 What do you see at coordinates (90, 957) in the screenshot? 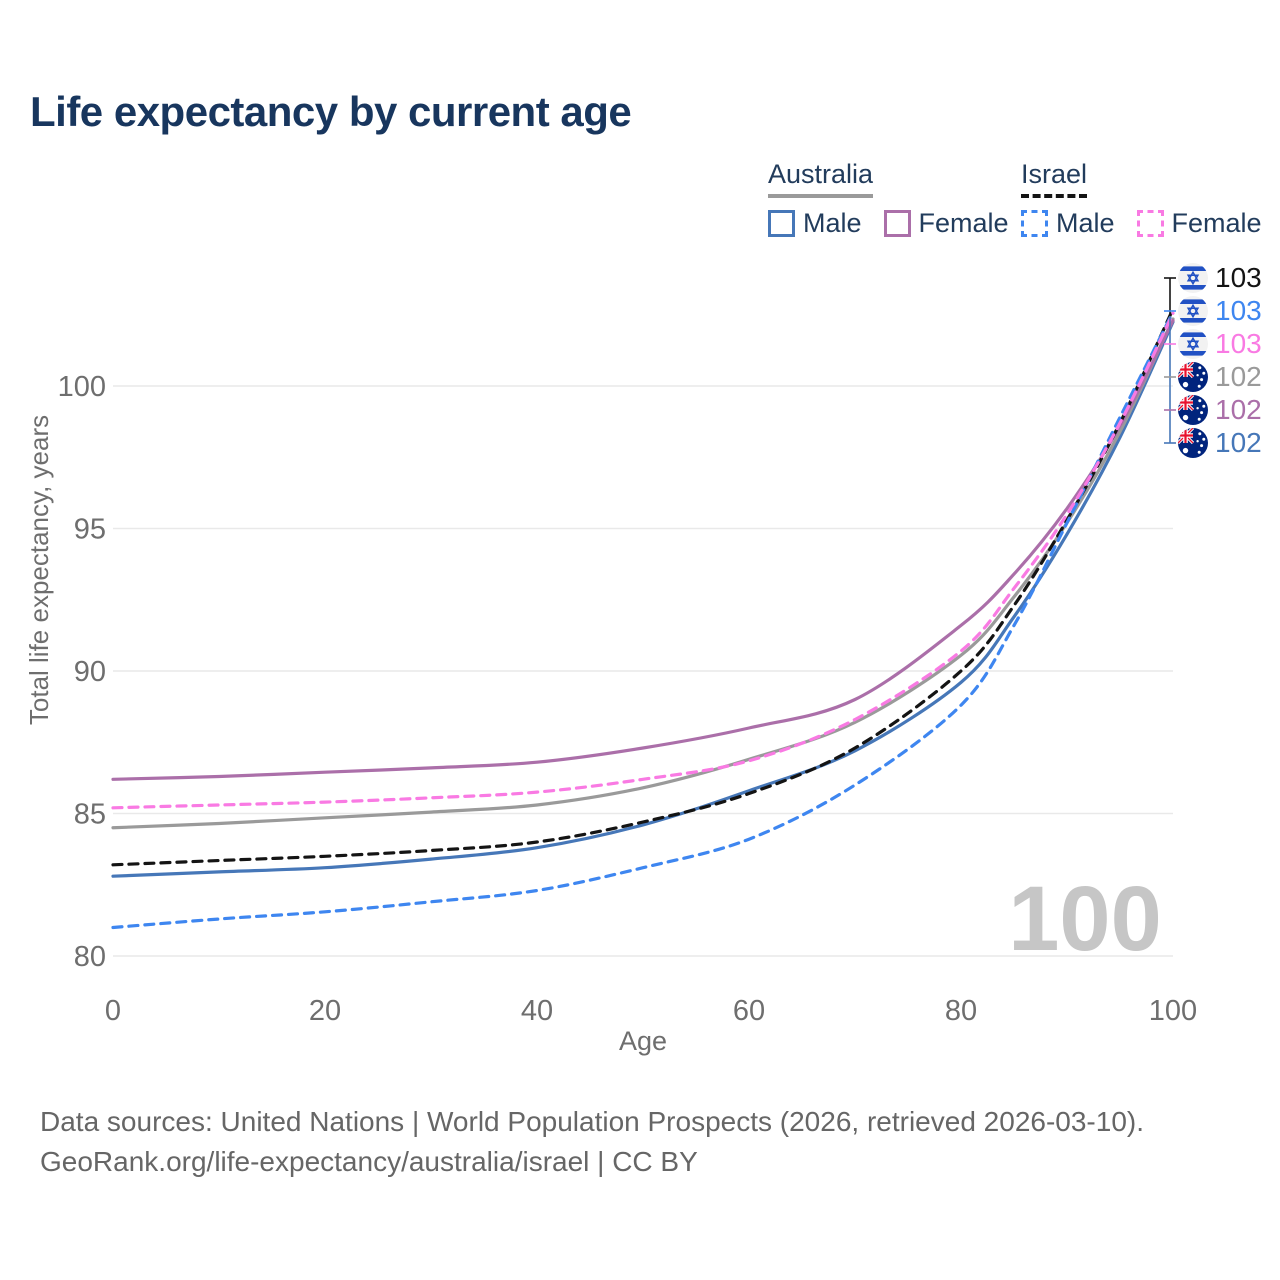
I see `y-tick-label: 80` at bounding box center [90, 957].